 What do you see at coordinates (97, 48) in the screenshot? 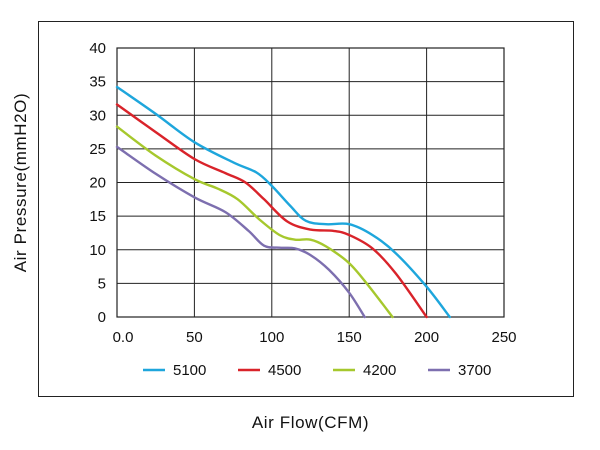
I see `y-tick-label: 40` at bounding box center [97, 48].